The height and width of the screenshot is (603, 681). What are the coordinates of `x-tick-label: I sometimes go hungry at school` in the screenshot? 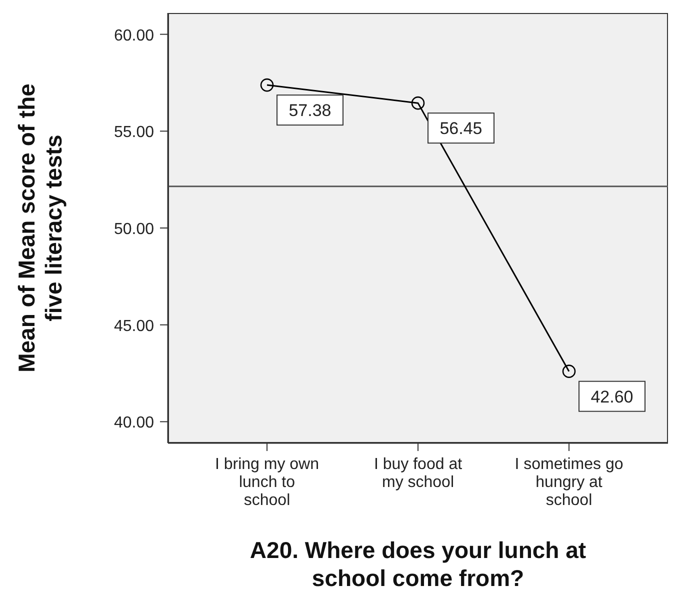 It's located at (569, 482).